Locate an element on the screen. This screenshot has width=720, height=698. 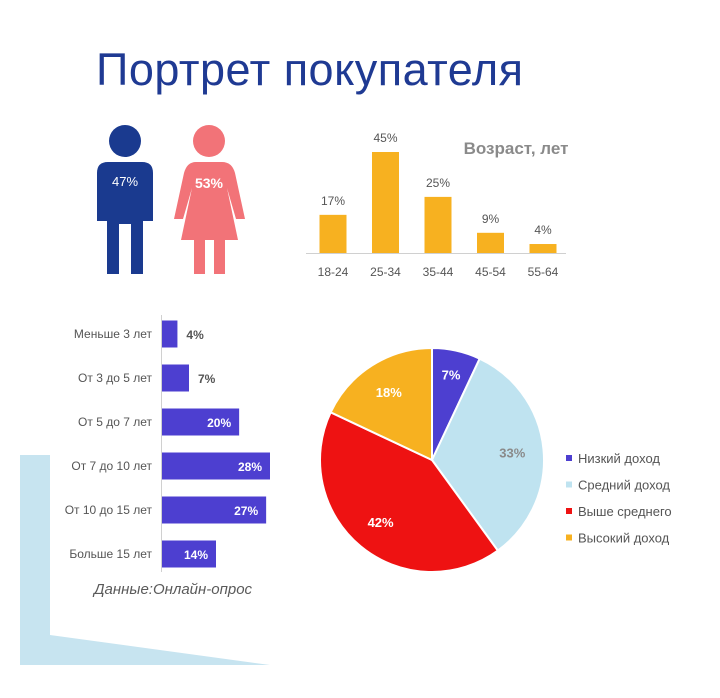
experience-bar-label: 28% is located at coordinates (250, 467).